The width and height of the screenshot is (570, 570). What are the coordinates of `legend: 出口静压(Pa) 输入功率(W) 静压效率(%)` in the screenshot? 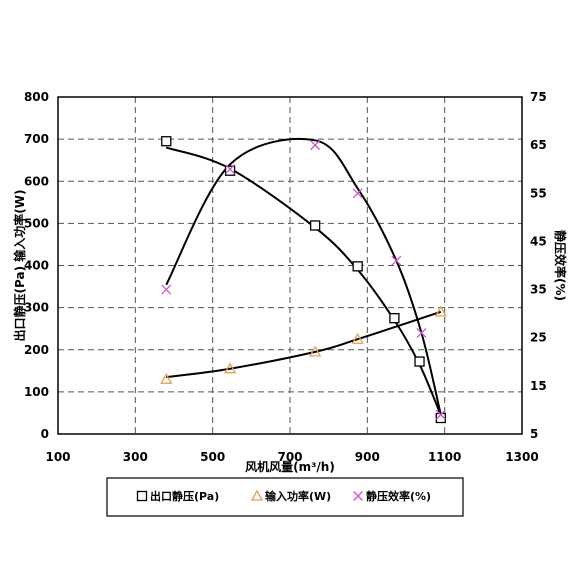 It's located at (285, 497).